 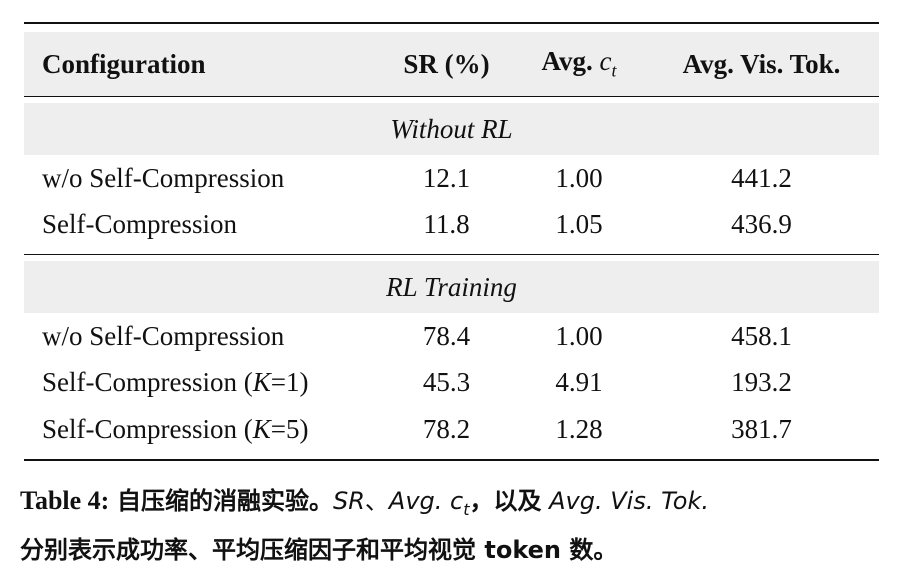 I want to click on cell-avg-ct: 1.05, so click(x=579, y=224).